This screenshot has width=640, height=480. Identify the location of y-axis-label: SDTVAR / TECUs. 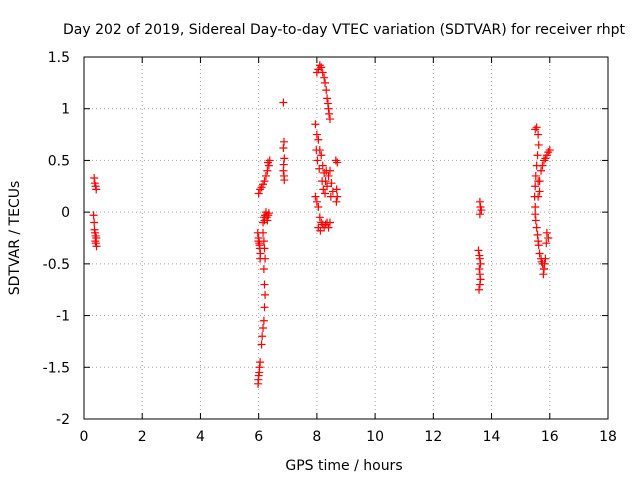
(15, 238).